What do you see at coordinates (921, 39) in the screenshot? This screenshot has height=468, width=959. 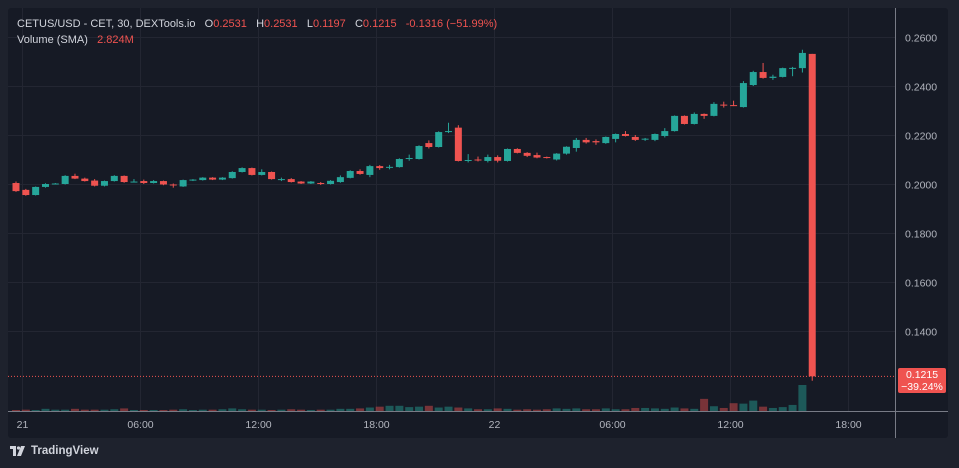 I see `price-tick-label: 0.2600` at bounding box center [921, 39].